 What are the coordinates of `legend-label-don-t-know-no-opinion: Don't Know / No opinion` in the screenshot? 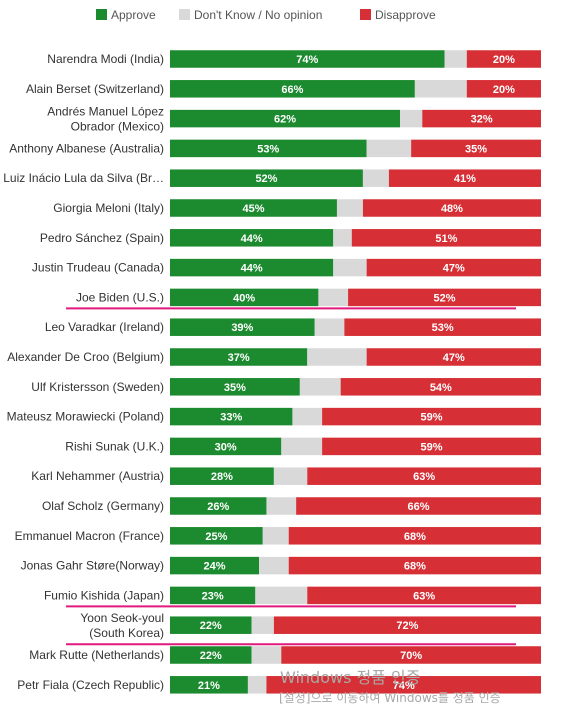 It's located at (258, 15).